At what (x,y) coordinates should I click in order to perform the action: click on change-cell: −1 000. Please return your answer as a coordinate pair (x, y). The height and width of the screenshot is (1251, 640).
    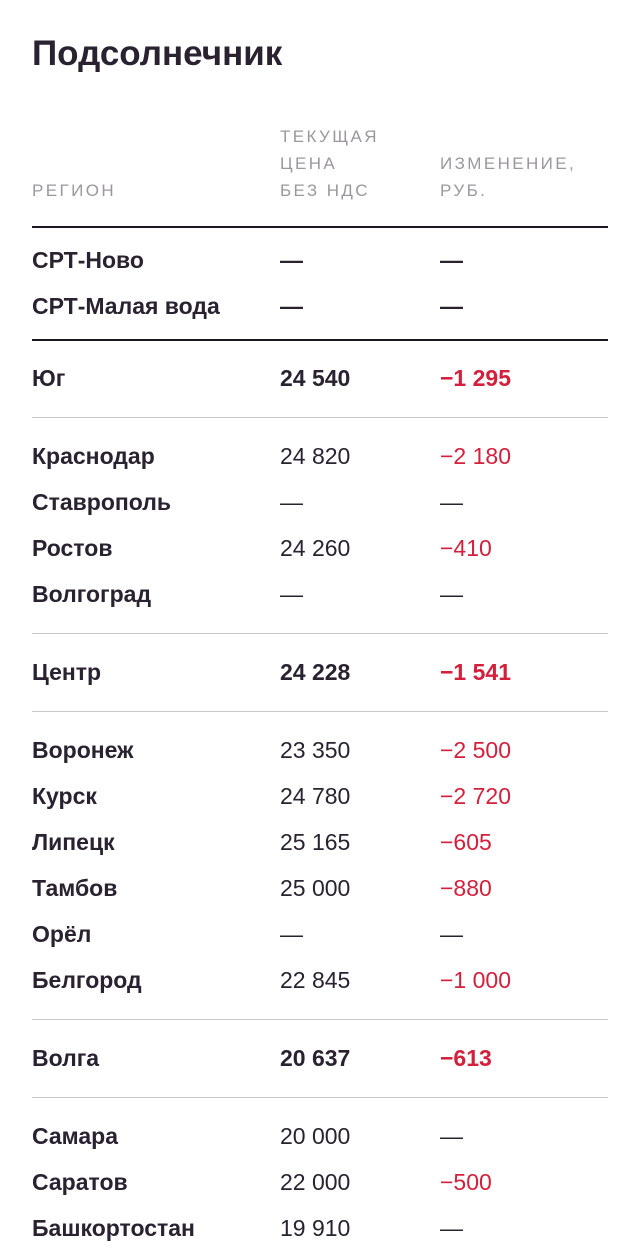
    Looking at the image, I should click on (475, 980).